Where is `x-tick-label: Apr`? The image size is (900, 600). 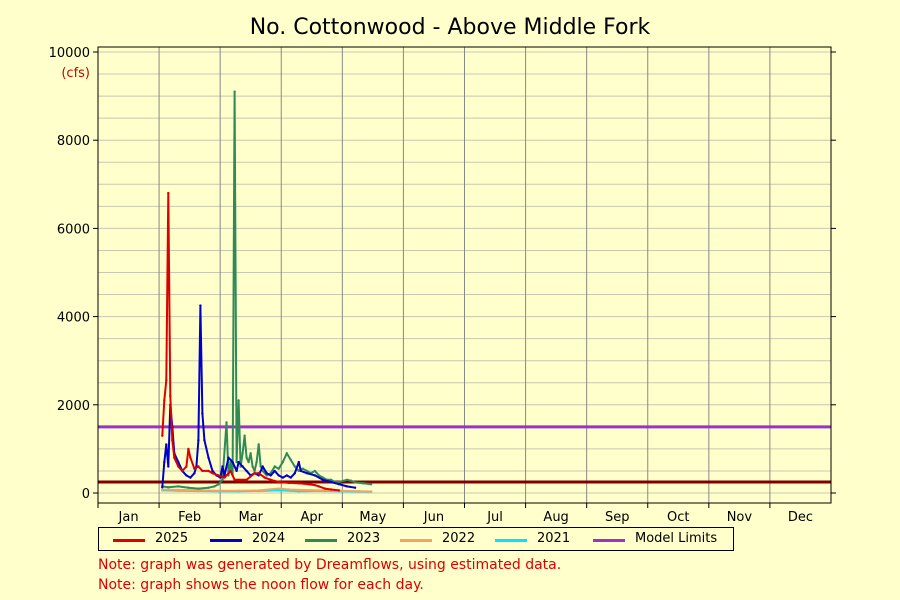
x-tick-label: Apr is located at coordinates (312, 517).